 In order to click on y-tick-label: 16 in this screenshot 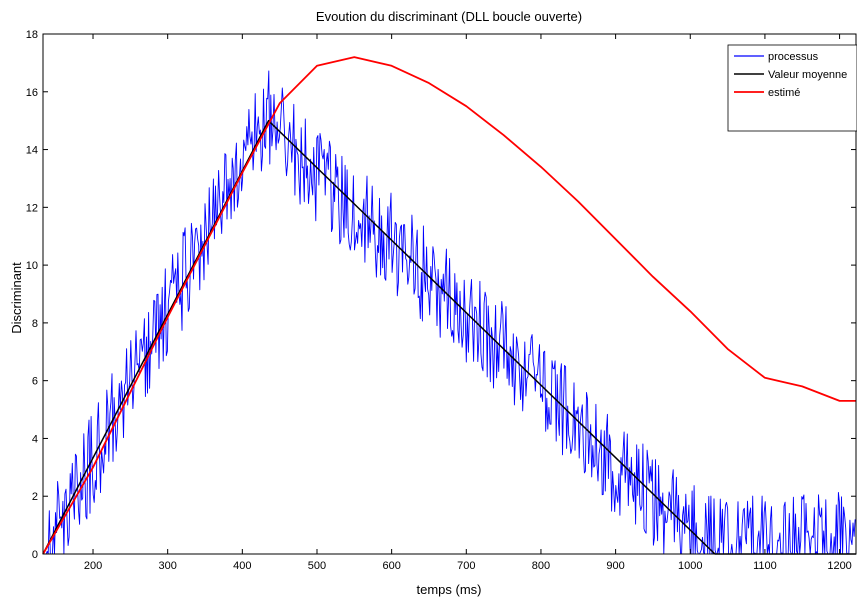, I will do `click(32, 93)`.